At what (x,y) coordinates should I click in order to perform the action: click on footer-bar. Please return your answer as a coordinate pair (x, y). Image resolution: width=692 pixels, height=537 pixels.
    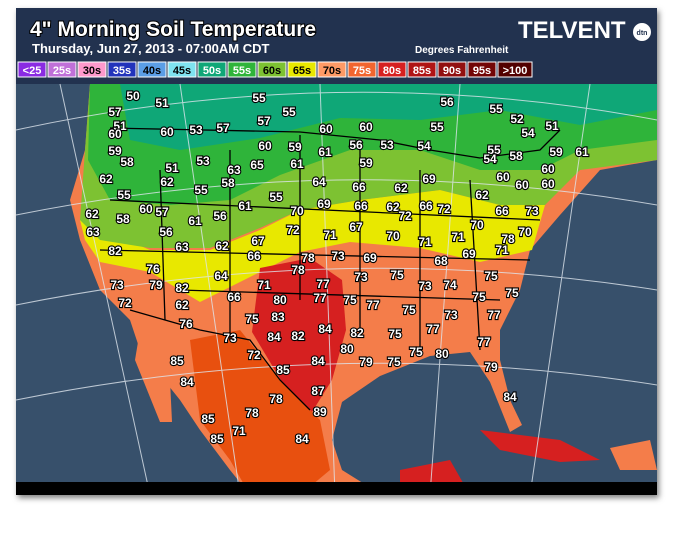
    Looking at the image, I should click on (336, 488).